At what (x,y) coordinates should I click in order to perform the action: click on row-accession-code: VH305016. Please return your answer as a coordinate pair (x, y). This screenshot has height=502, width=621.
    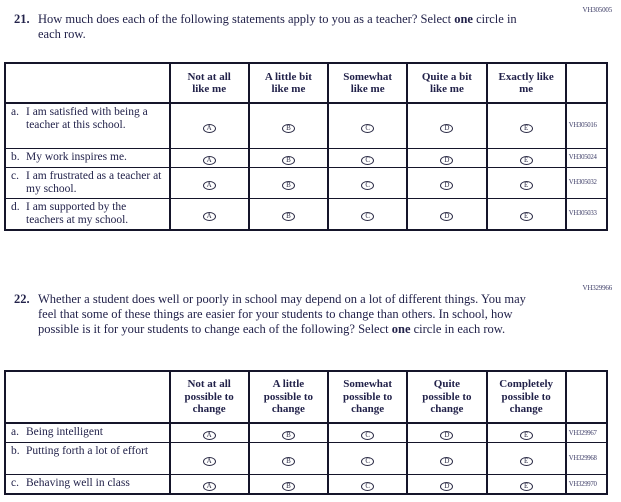
    Looking at the image, I should click on (586, 125).